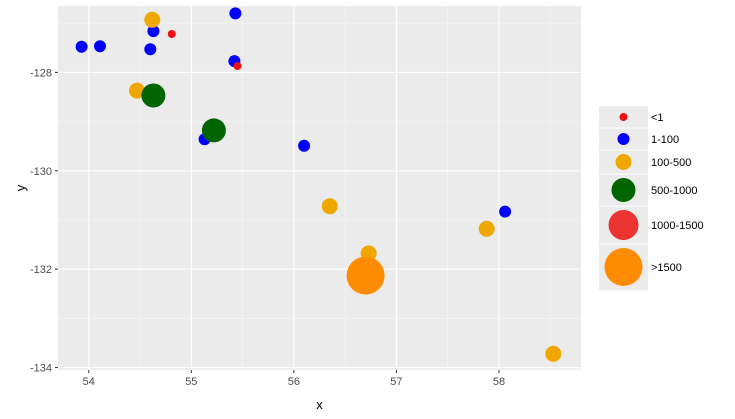  Describe the element at coordinates (674, 191) in the screenshot. I see `legend-label: 500-1000` at that location.